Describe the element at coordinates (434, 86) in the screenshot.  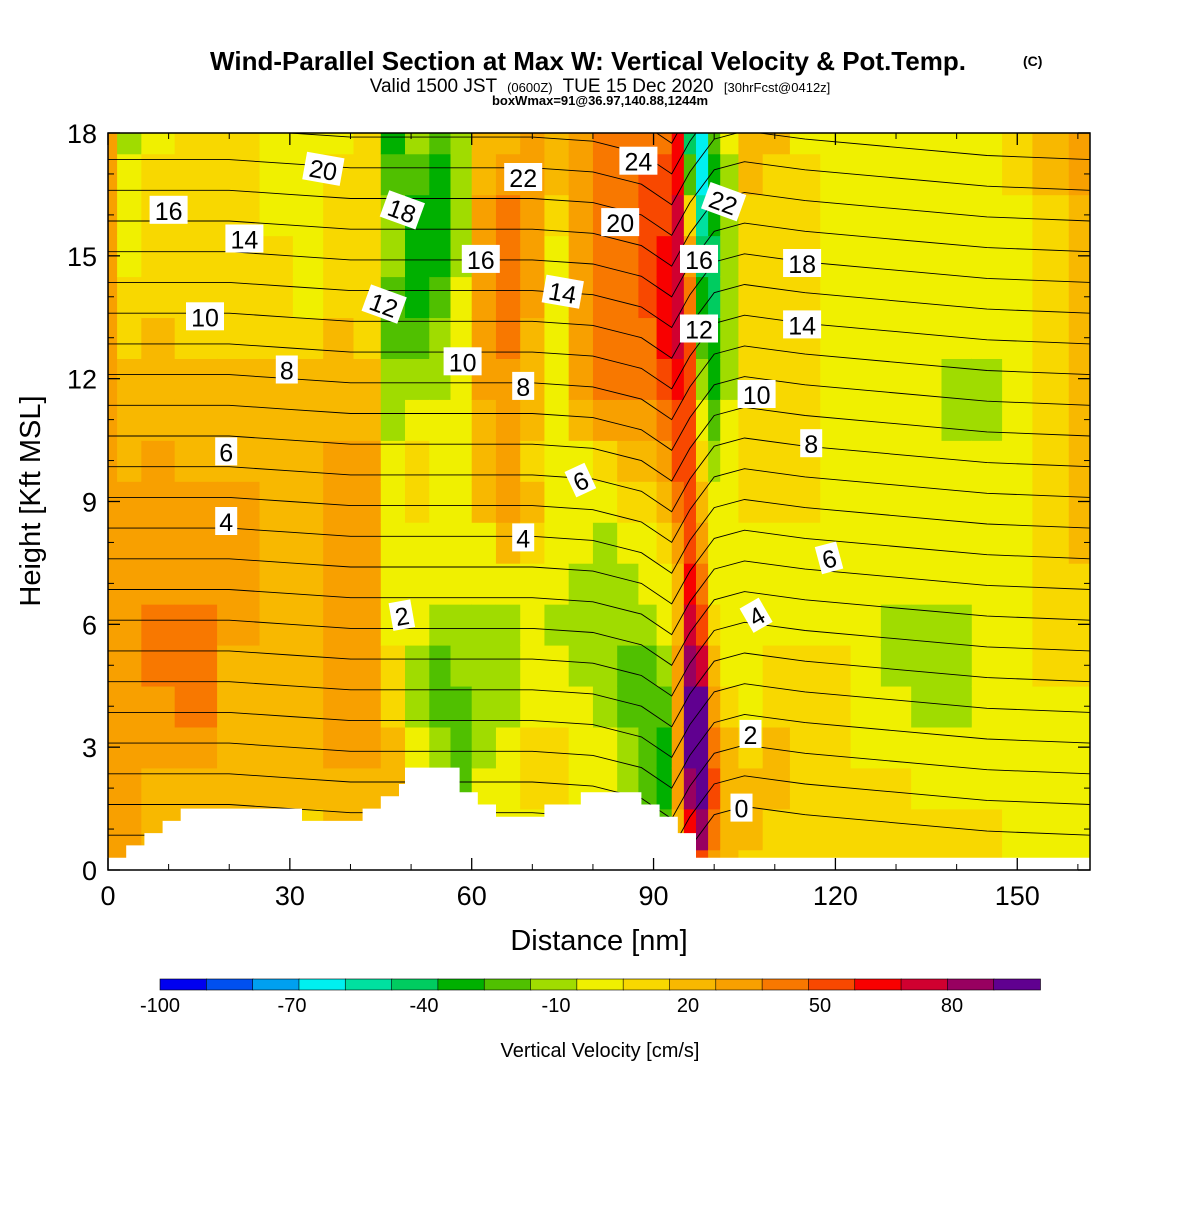
I see `valid-time: Valid 1500 JST` at that location.